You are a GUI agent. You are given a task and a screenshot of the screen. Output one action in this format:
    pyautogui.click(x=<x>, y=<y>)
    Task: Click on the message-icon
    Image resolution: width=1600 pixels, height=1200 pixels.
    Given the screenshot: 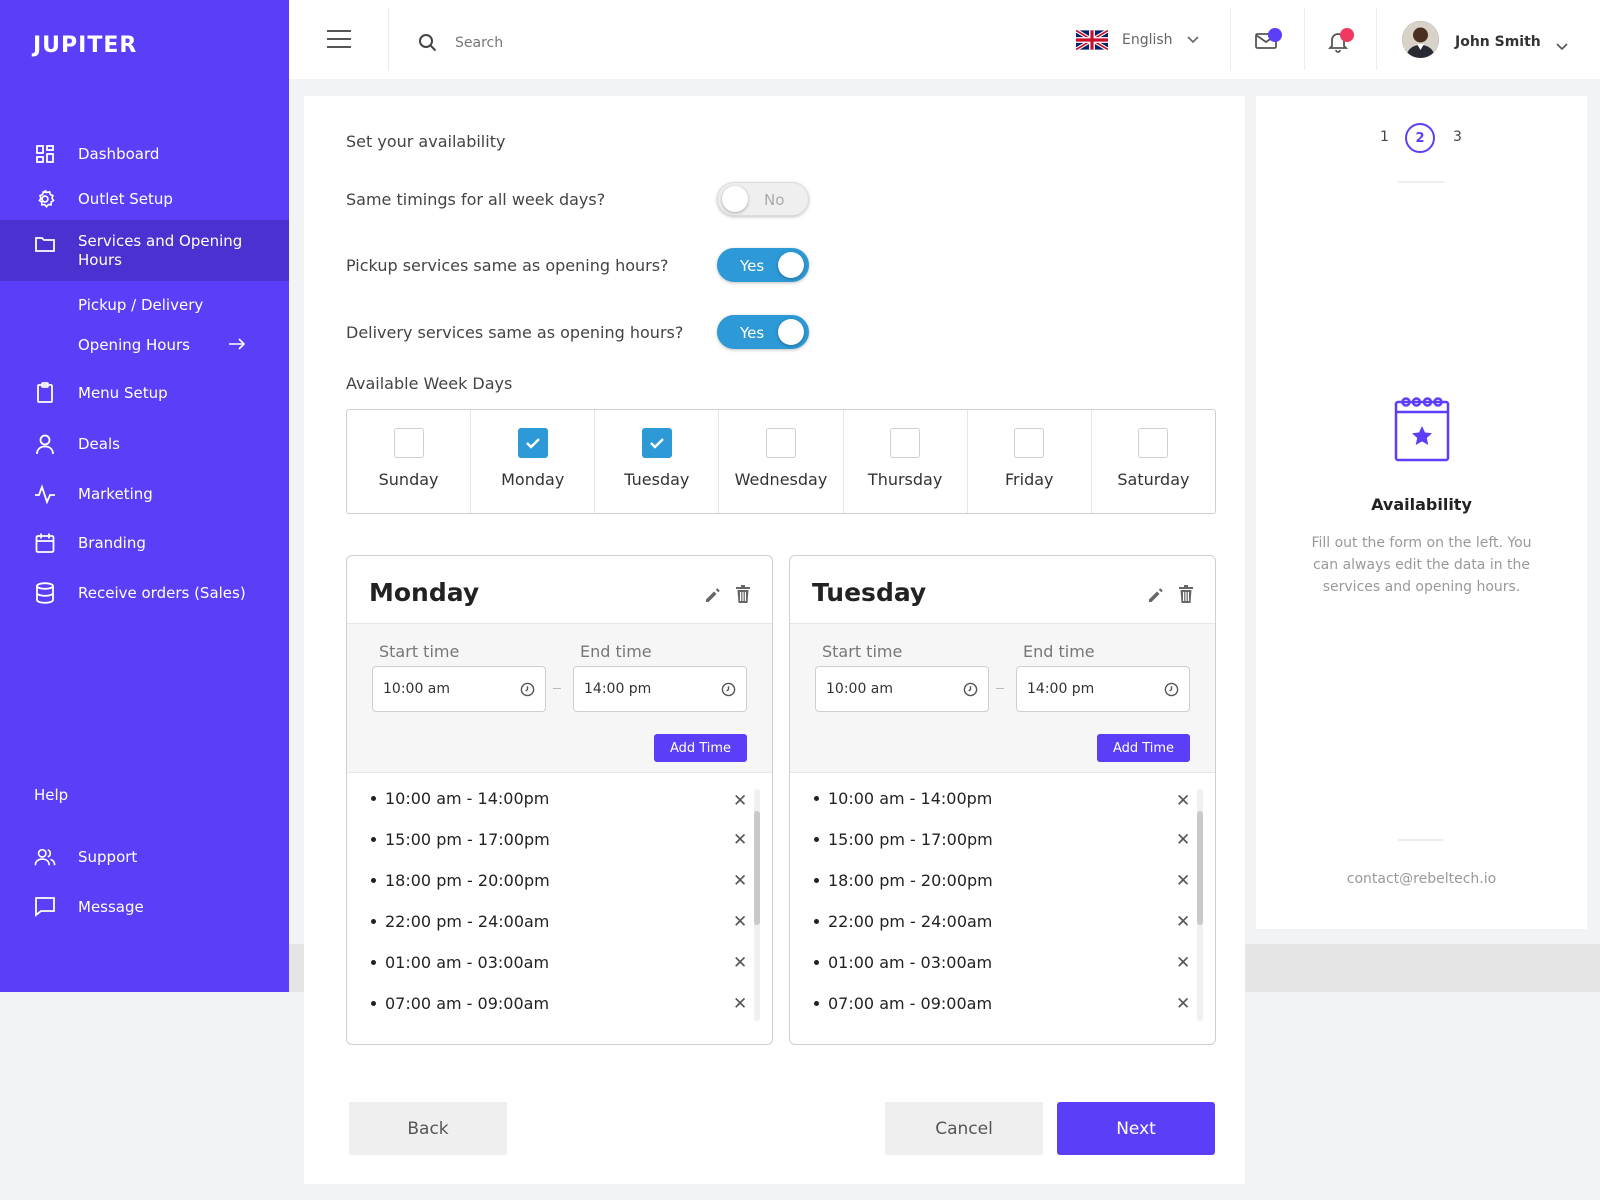 What is the action you would take?
    pyautogui.click(x=45, y=907)
    